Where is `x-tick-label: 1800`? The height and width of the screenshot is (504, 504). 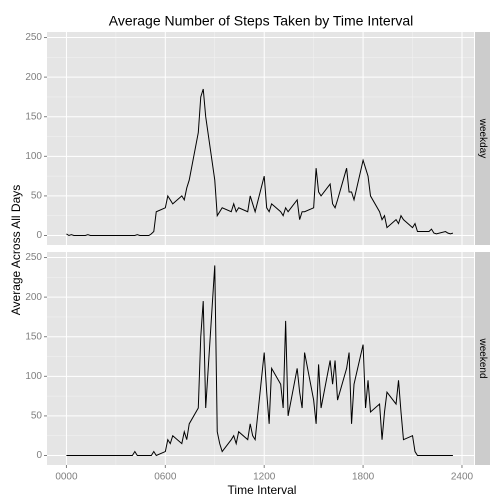 x-tick-label: 1800 is located at coordinates (363, 477).